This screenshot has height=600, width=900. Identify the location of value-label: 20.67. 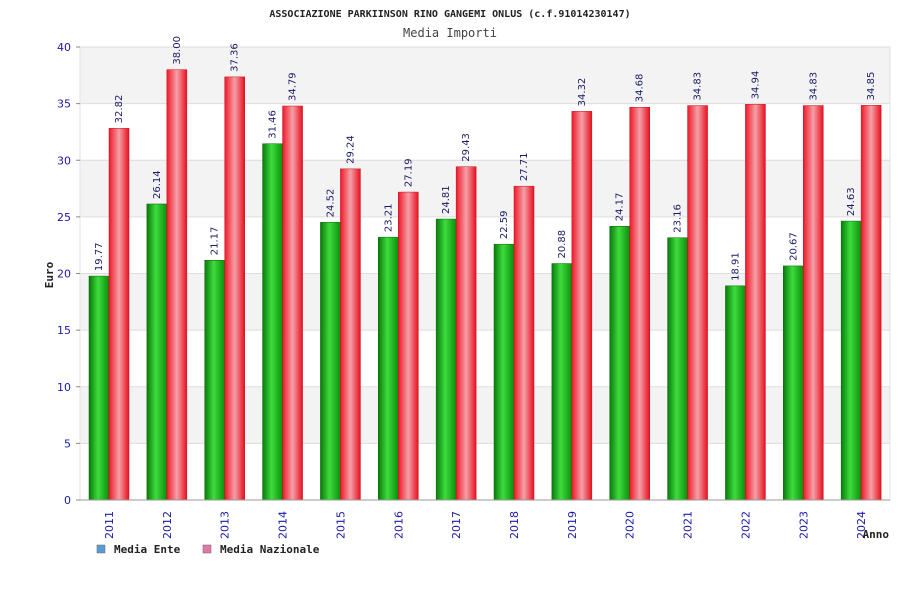
(793, 246).